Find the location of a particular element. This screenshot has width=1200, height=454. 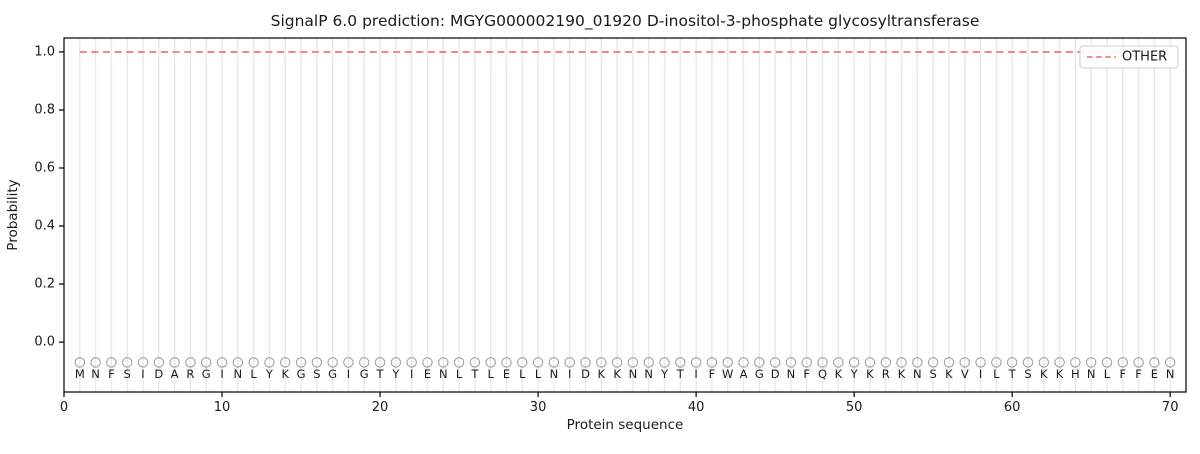

y-tick-label: 0.2 is located at coordinates (44, 284).